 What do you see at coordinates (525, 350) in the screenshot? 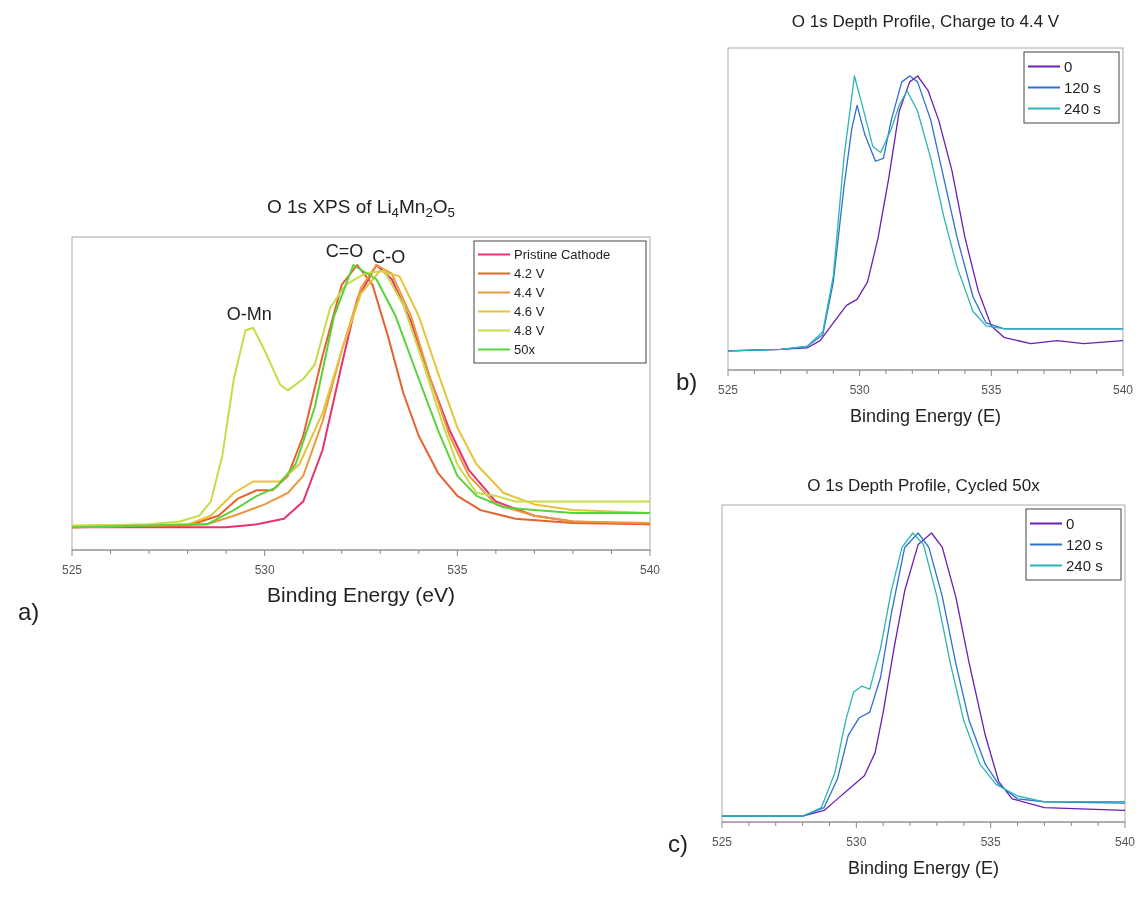
I see `legend-label: 50x` at bounding box center [525, 350].